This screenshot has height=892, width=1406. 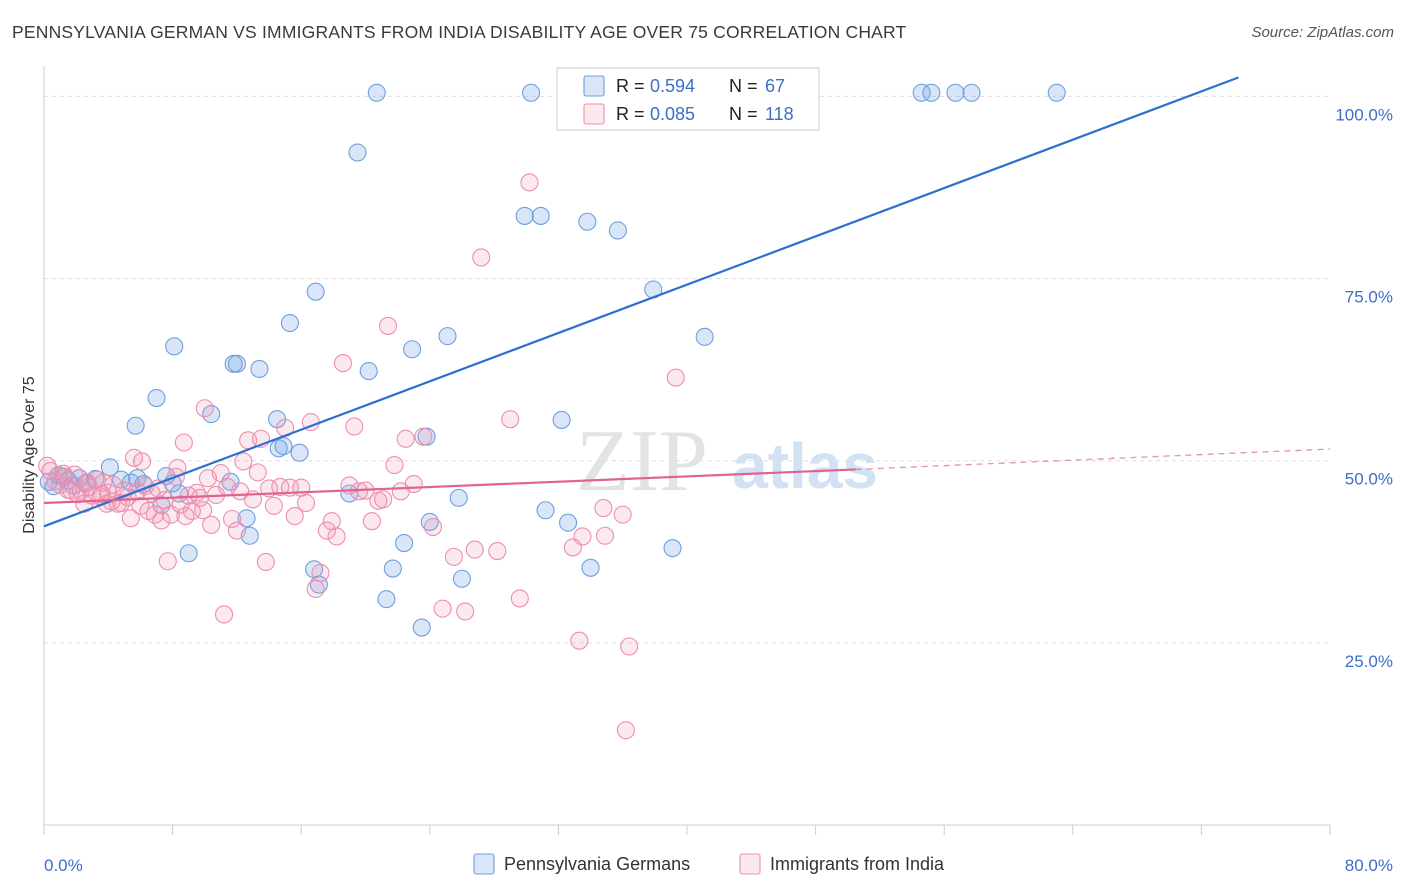 I want to click on y-tick-label-75: 75.0%, so click(x=1369, y=297).